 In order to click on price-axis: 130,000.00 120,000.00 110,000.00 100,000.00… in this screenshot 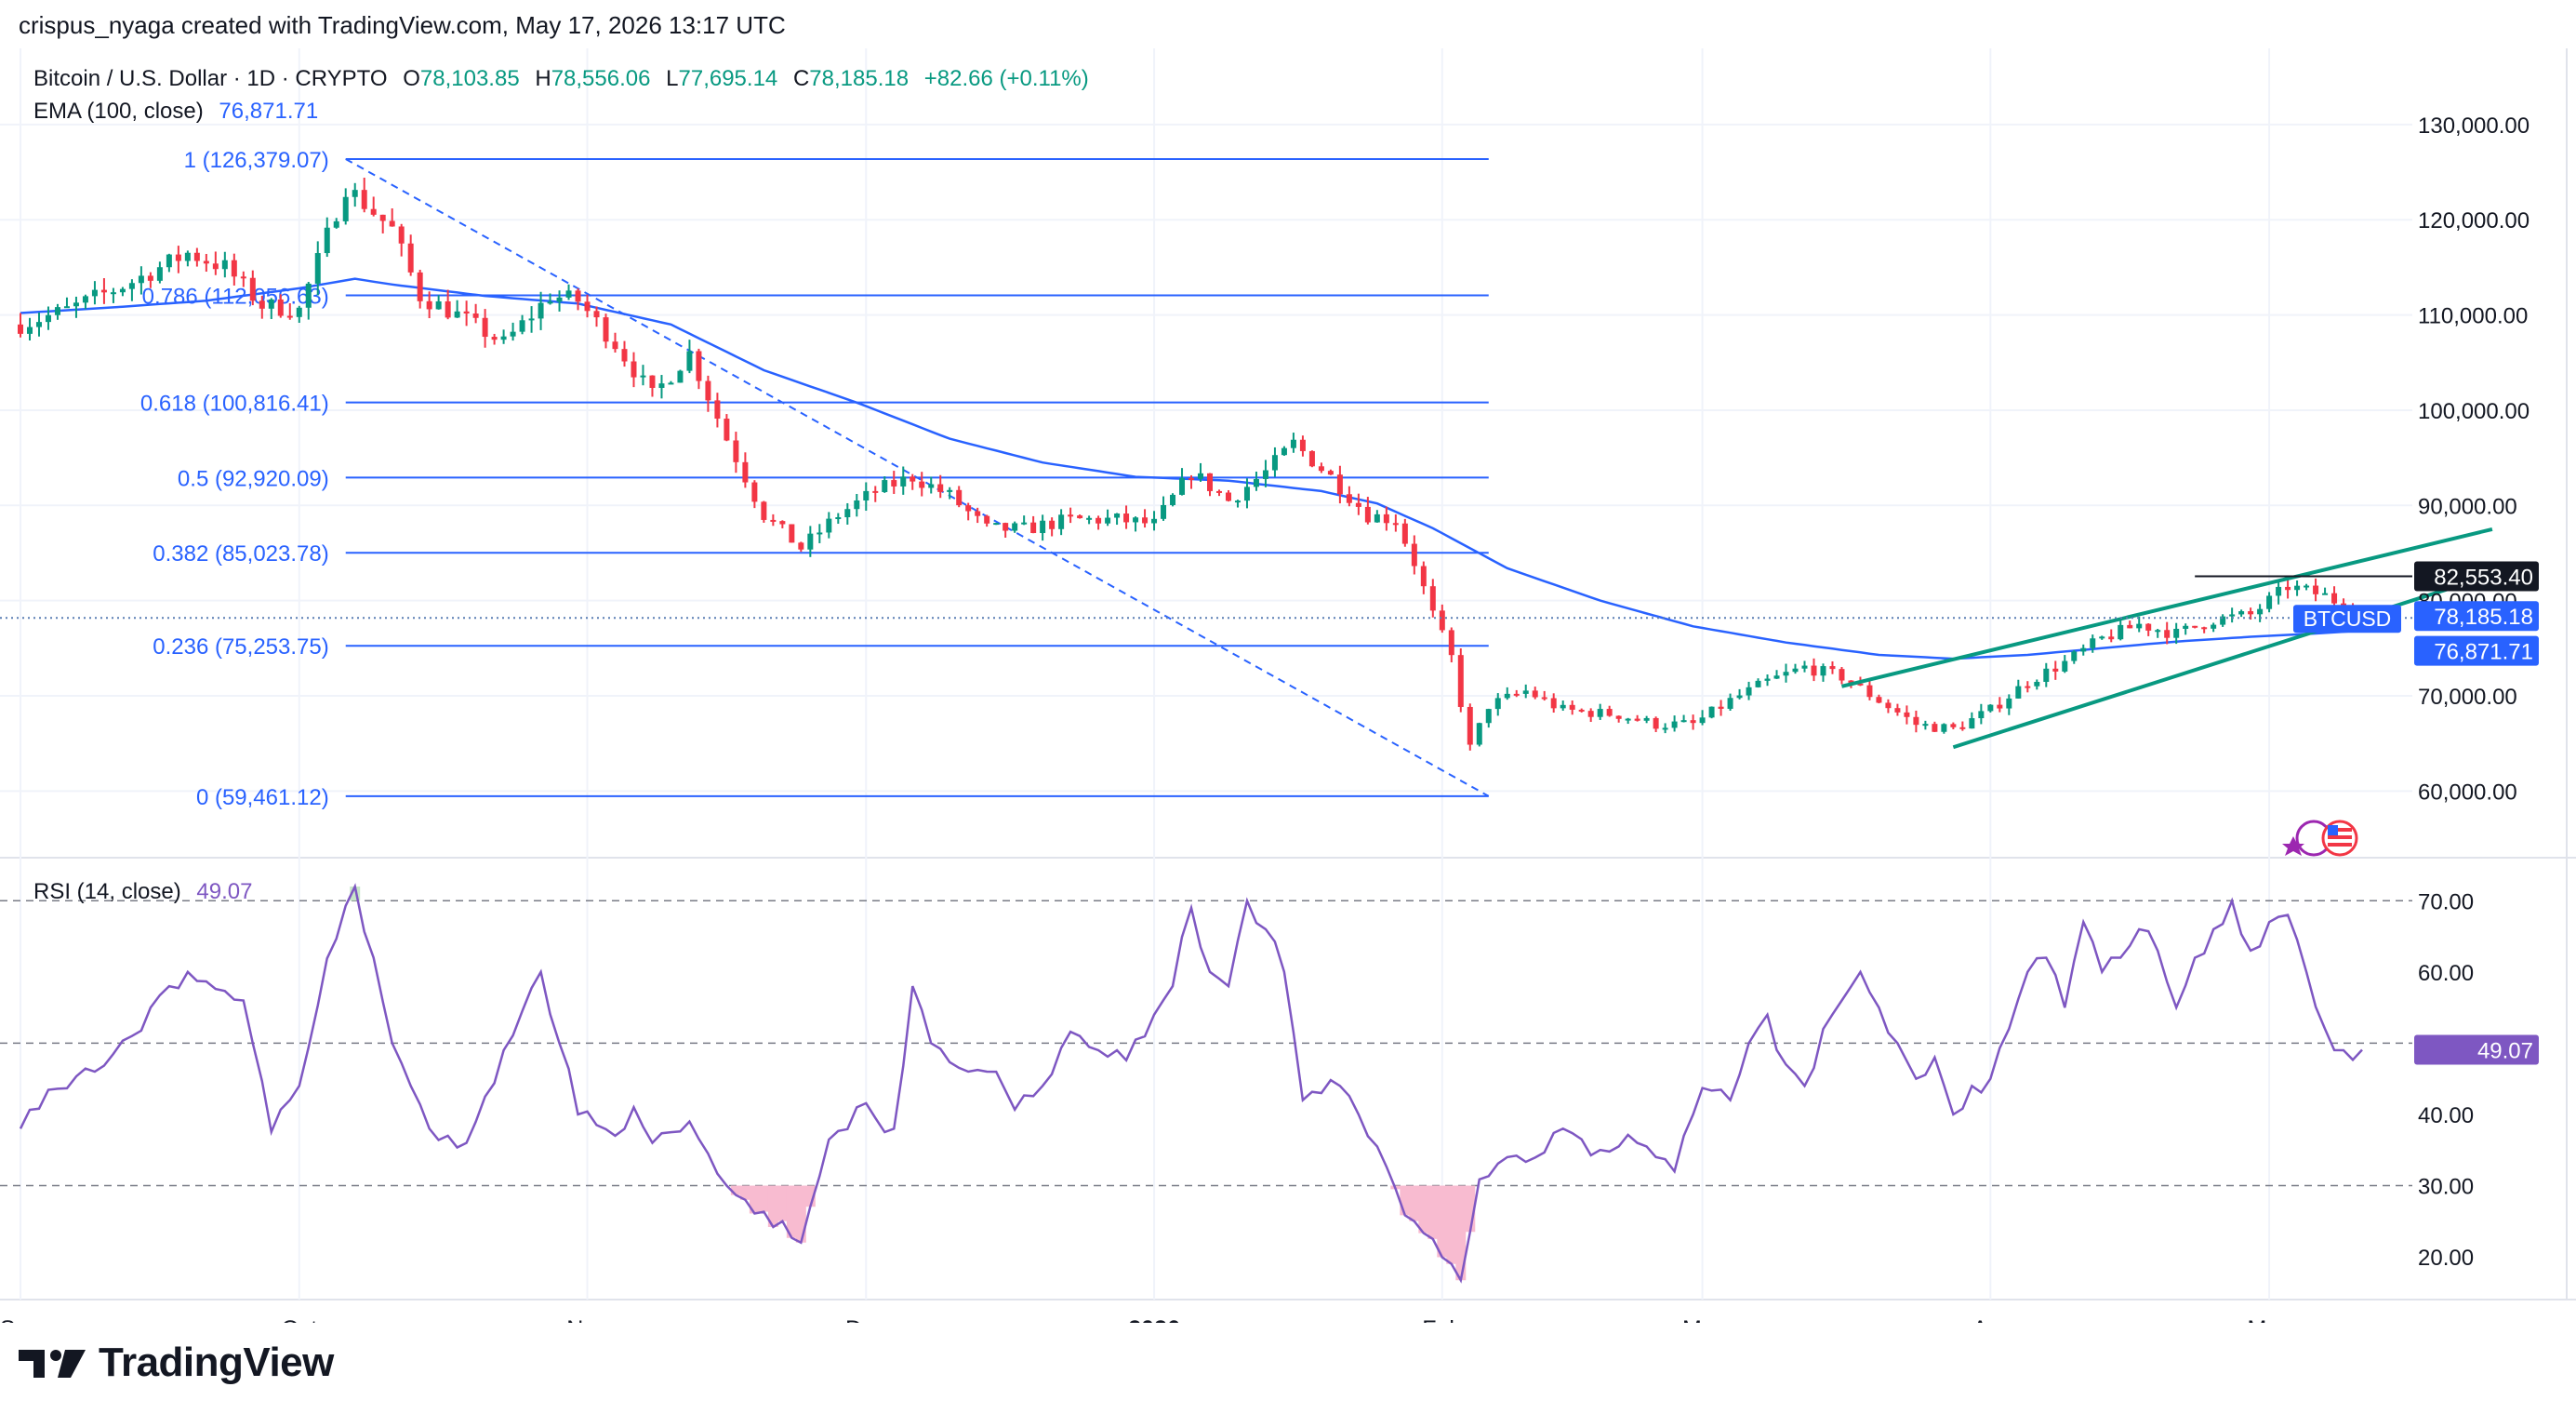, I will do `click(2474, 692)`.